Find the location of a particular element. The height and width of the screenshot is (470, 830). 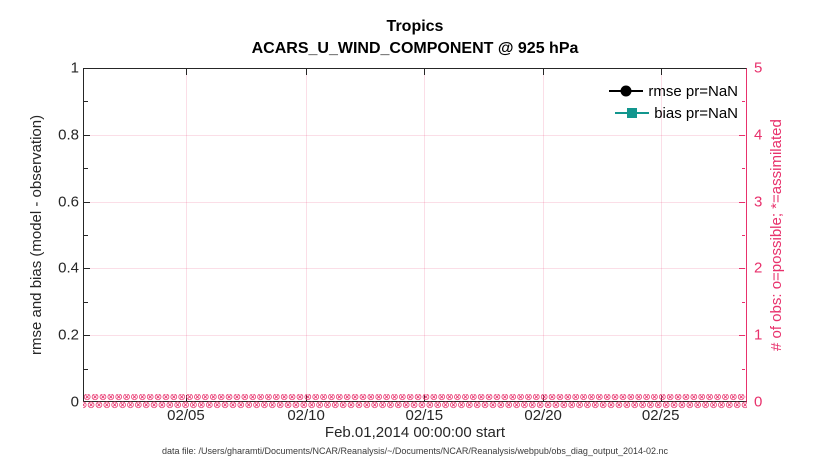

left-y-tick-label: 0.6 is located at coordinates (68, 202).